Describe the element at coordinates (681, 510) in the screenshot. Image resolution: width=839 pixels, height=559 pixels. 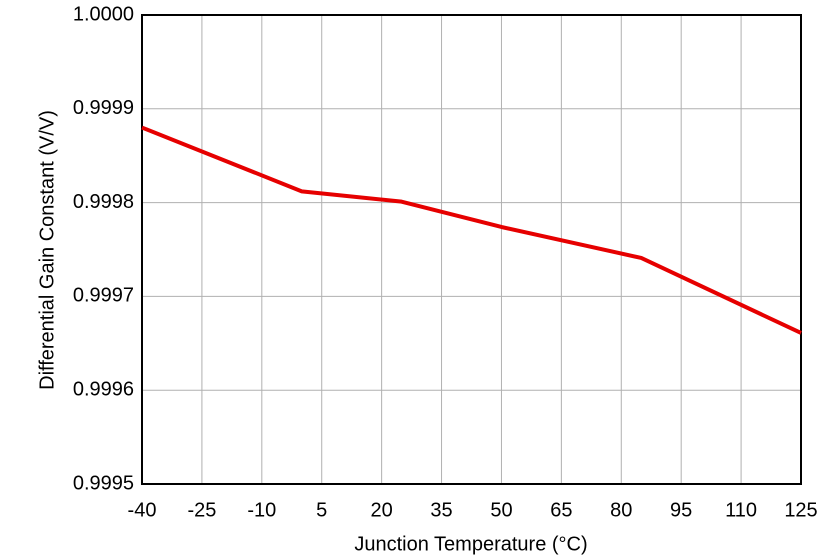
I see `x-tick-label: 95` at that location.